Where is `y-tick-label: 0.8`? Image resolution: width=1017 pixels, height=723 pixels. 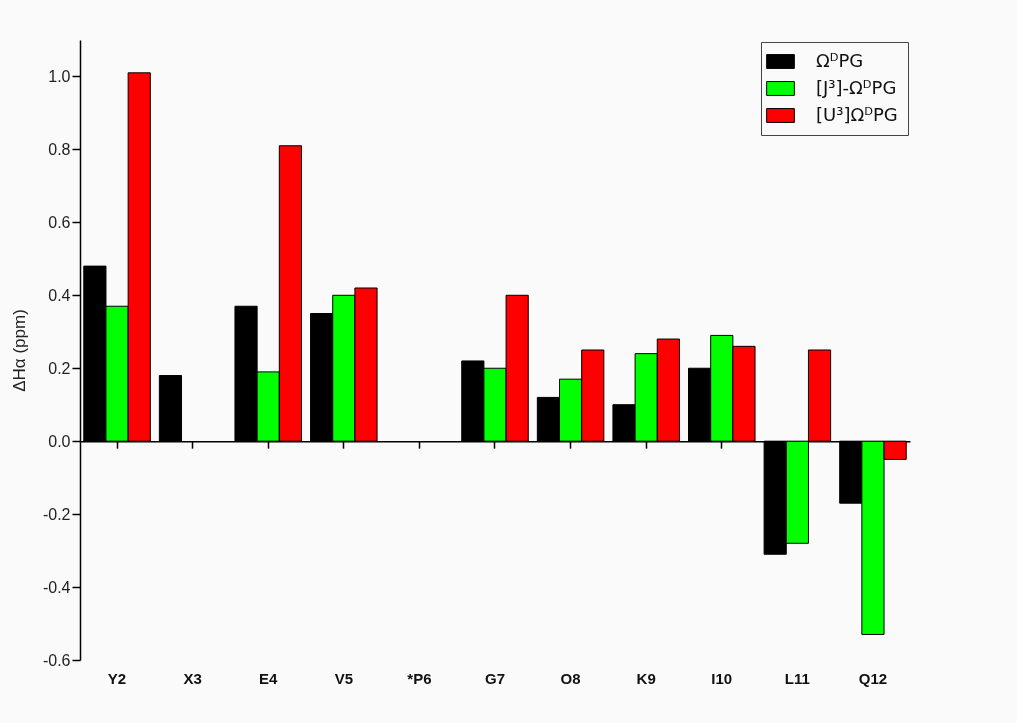 y-tick-label: 0.8 is located at coordinates (59, 149).